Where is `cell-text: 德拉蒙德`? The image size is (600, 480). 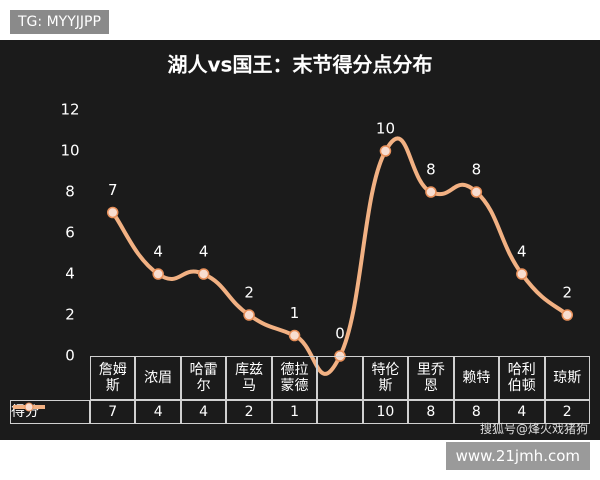
cell-text: 德拉蒙德 is located at coordinates (294, 378).